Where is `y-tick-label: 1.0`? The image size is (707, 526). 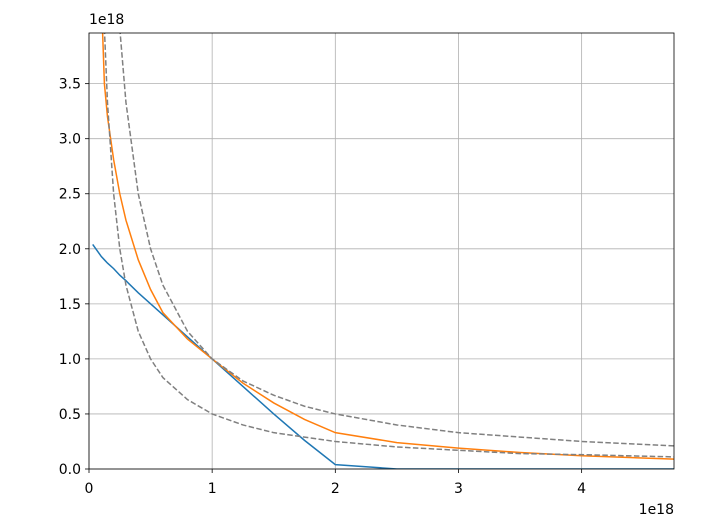 y-tick-label: 1.0 is located at coordinates (70, 360).